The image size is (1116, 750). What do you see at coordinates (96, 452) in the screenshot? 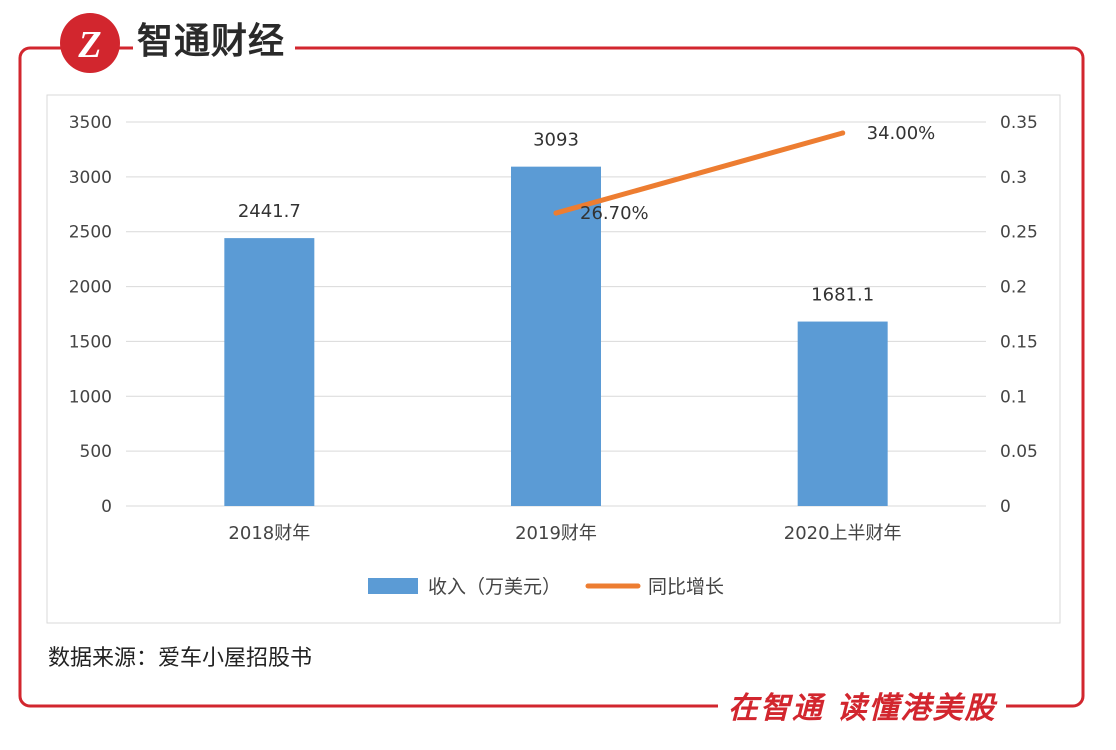
I see `y-left-tick-label: 500` at bounding box center [96, 452].